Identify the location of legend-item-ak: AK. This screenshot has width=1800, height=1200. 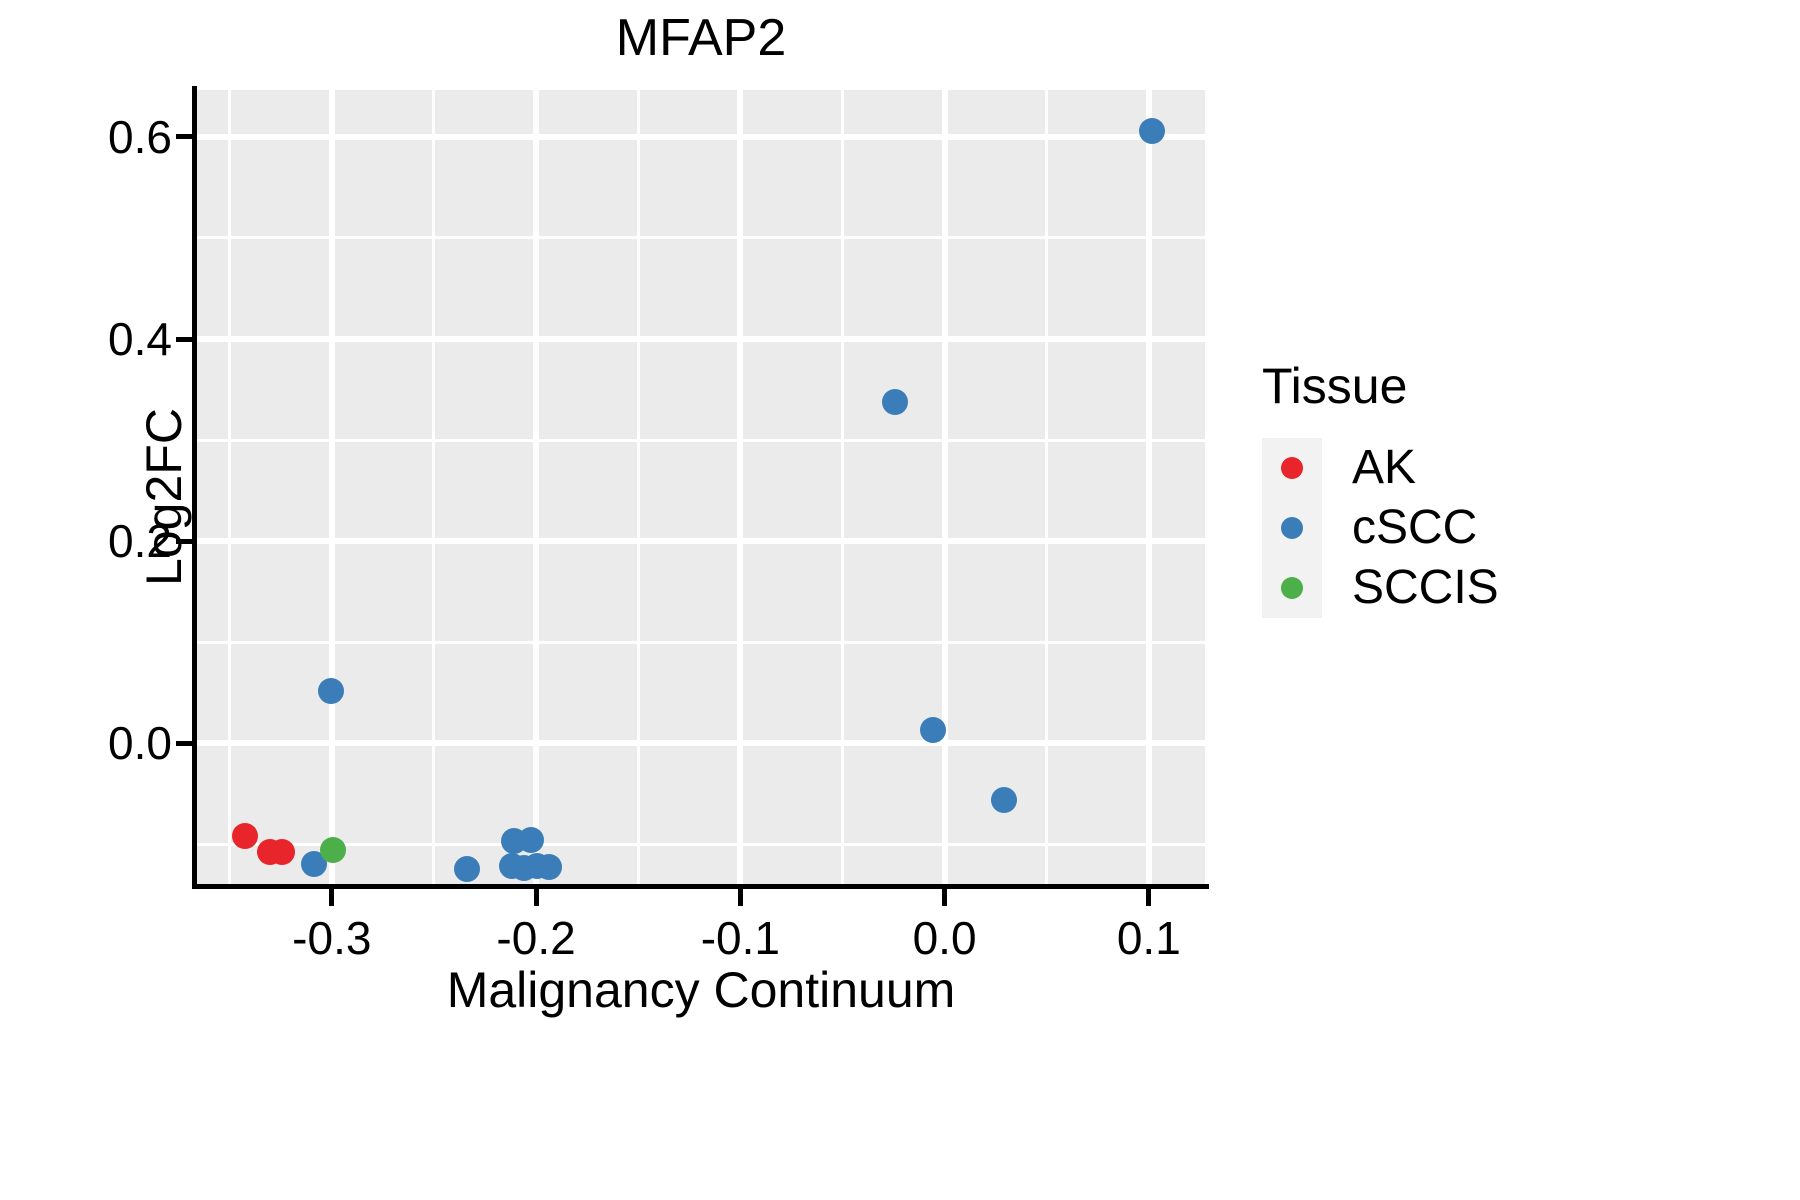
(1472, 468).